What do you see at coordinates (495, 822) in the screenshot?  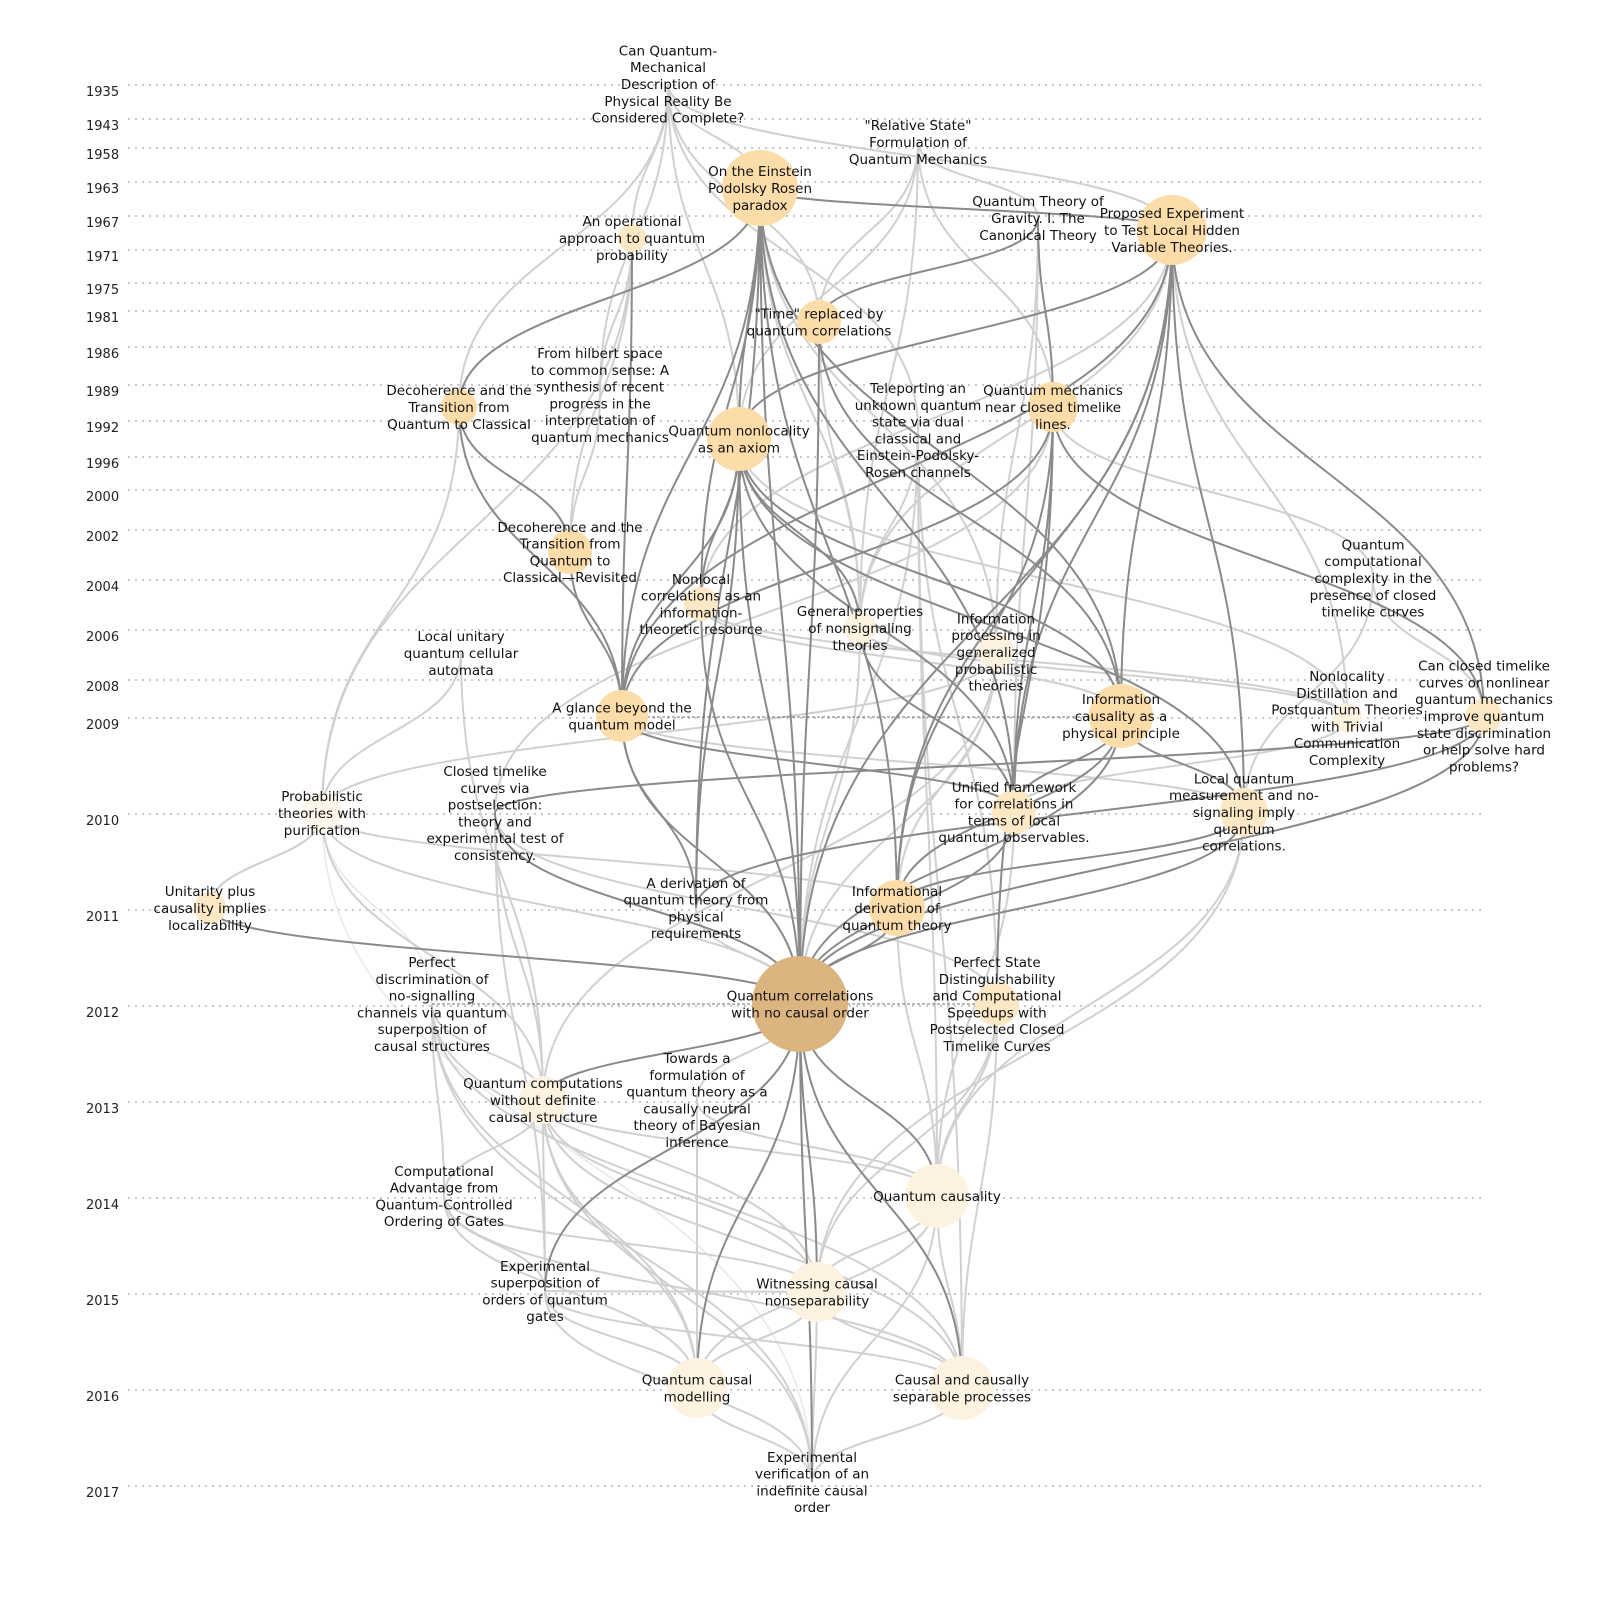 I see `paper-title-line: theory and` at bounding box center [495, 822].